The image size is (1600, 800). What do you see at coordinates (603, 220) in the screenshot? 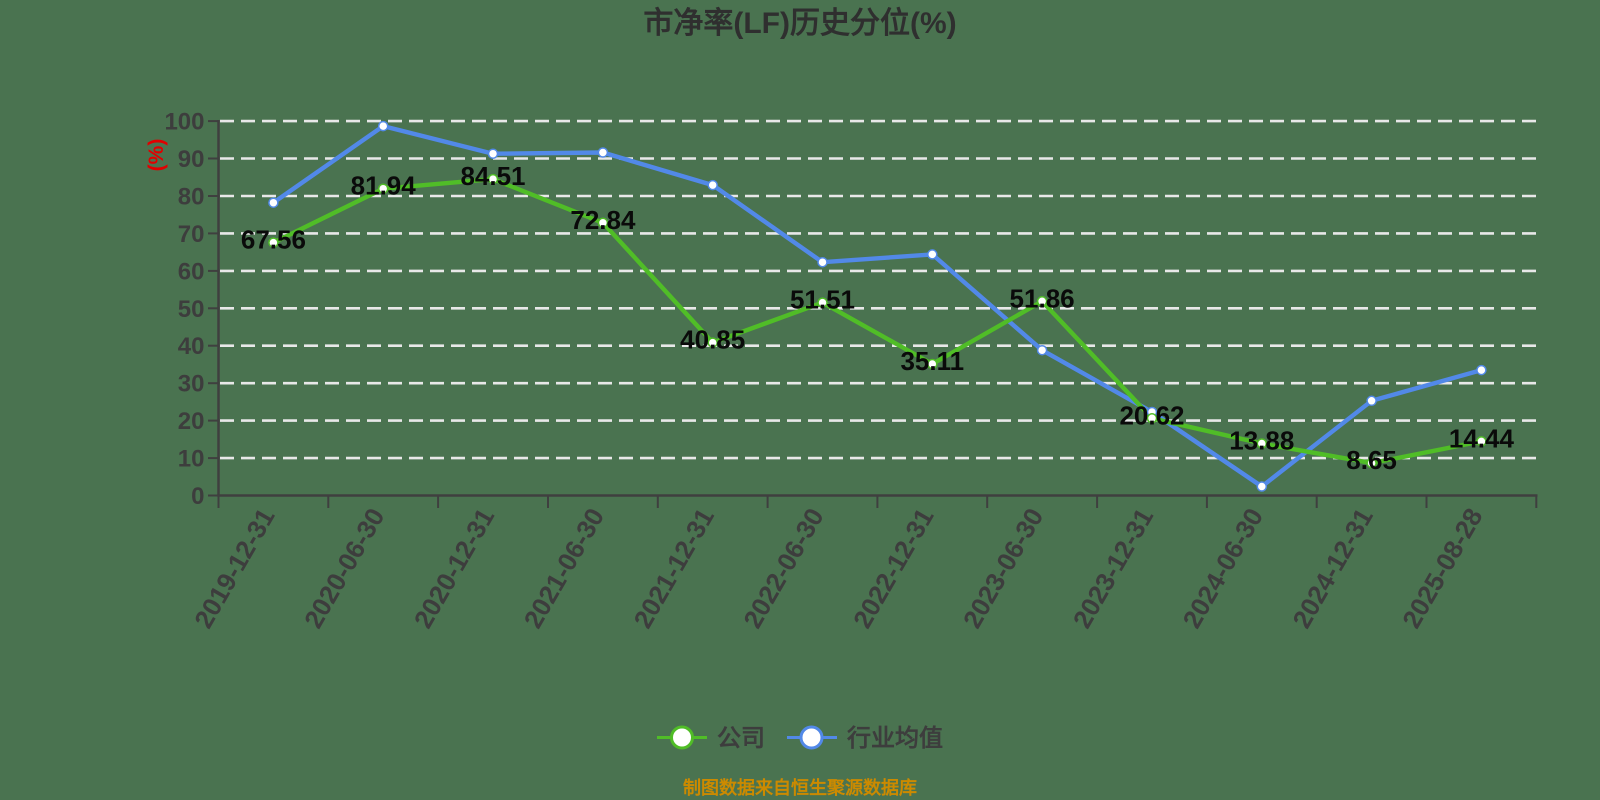
I see `svg-text: 72.84` at bounding box center [603, 220].